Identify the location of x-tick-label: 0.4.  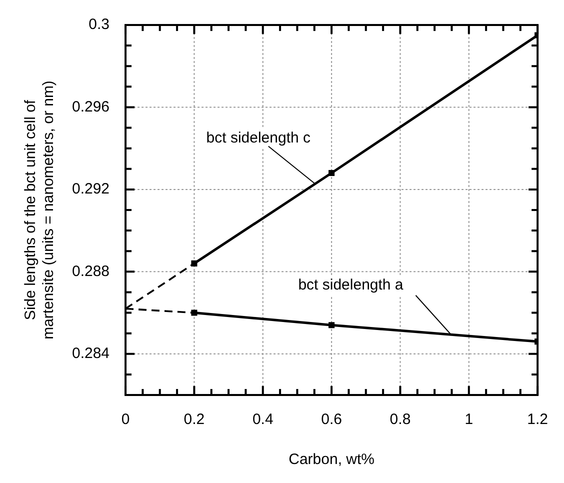
(263, 419).